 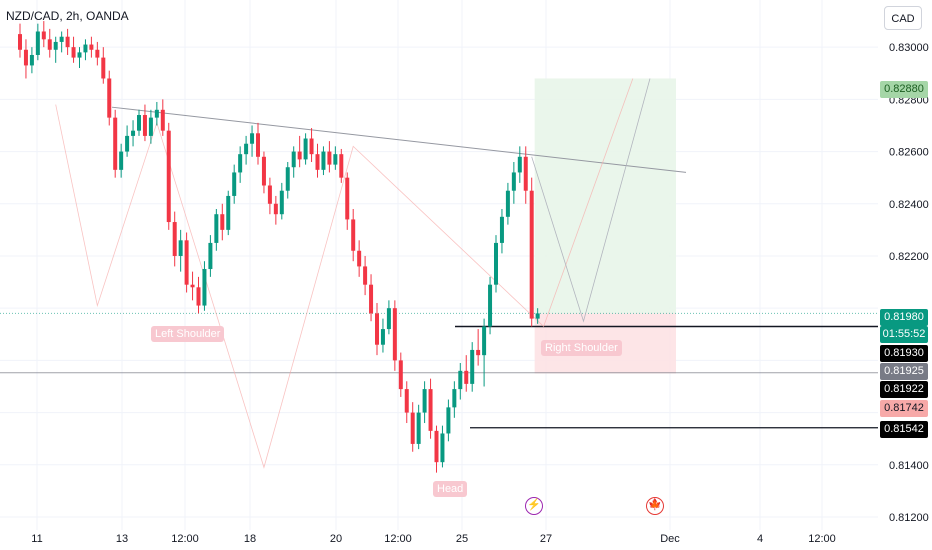 What do you see at coordinates (904, 334) in the screenshot?
I see `bar-countdown-tag: 01:55:52` at bounding box center [904, 334].